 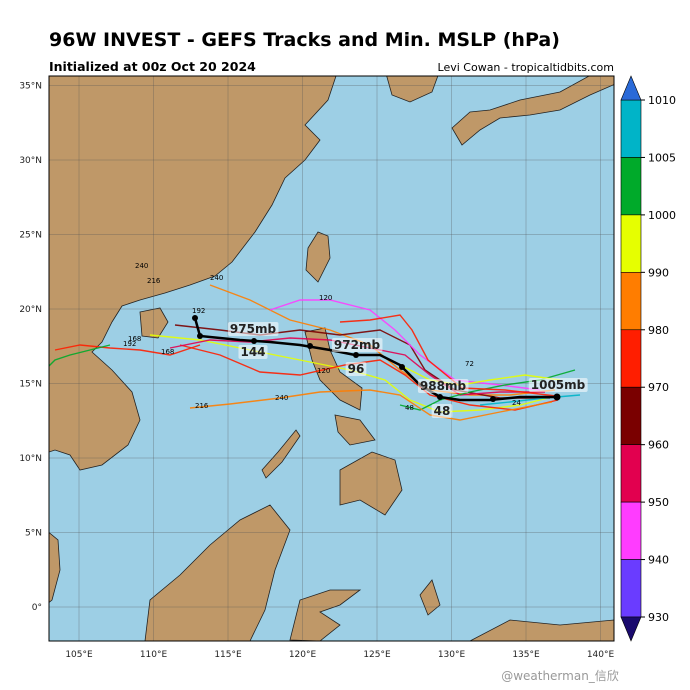 I want to click on lat-tick-label: 5°N, so click(x=33, y=534).